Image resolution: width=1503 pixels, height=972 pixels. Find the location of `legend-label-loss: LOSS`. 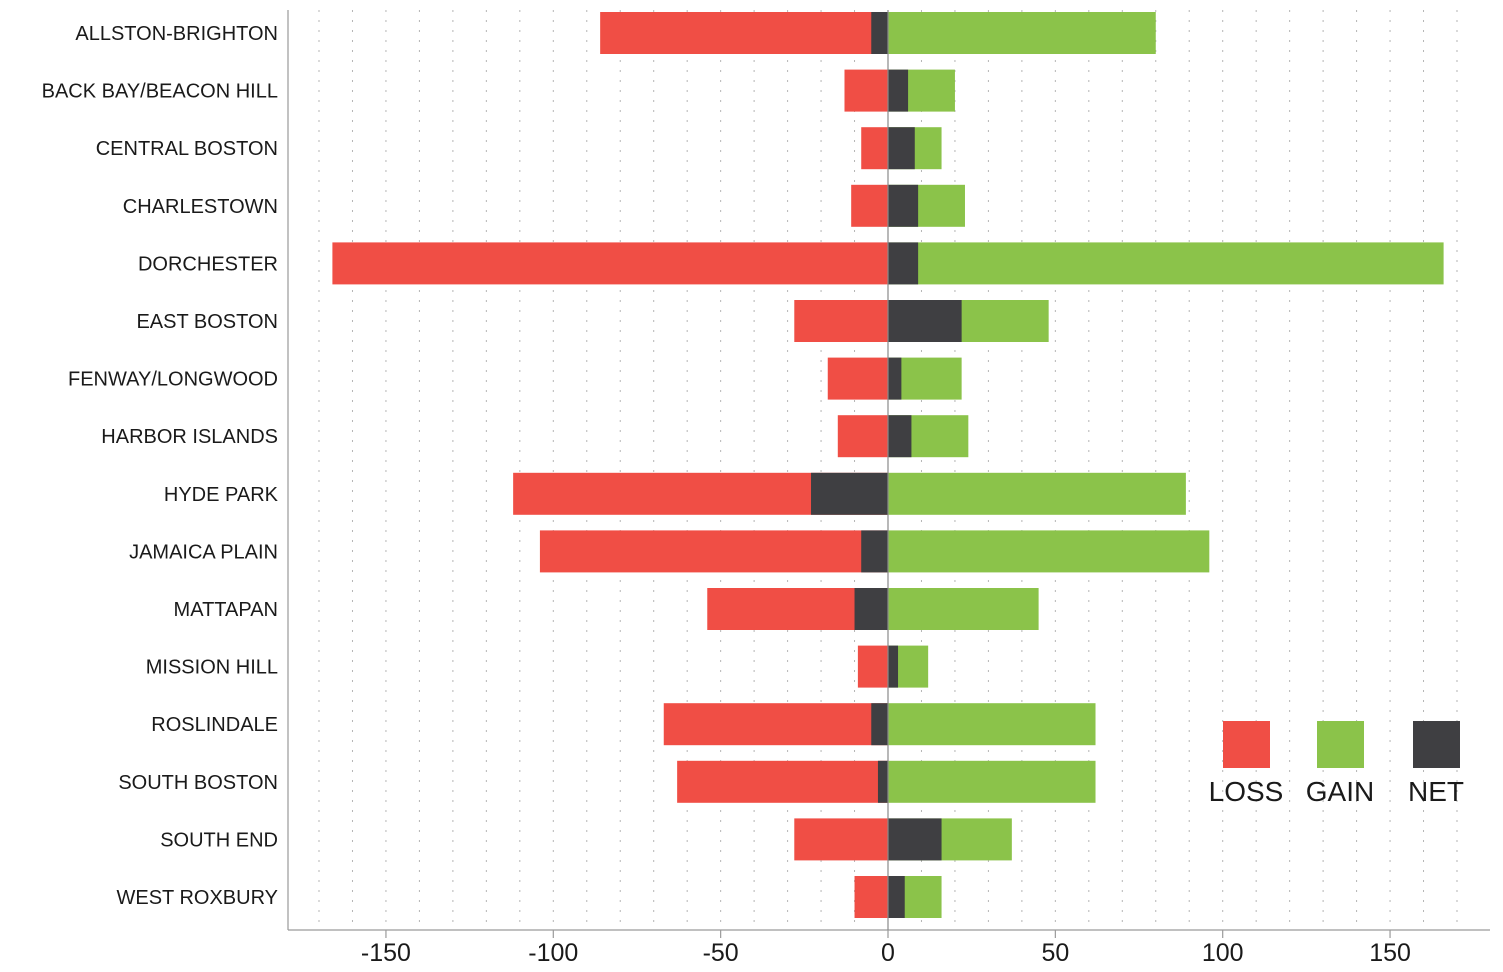

legend-label-loss: LOSS is located at coordinates (1246, 791).